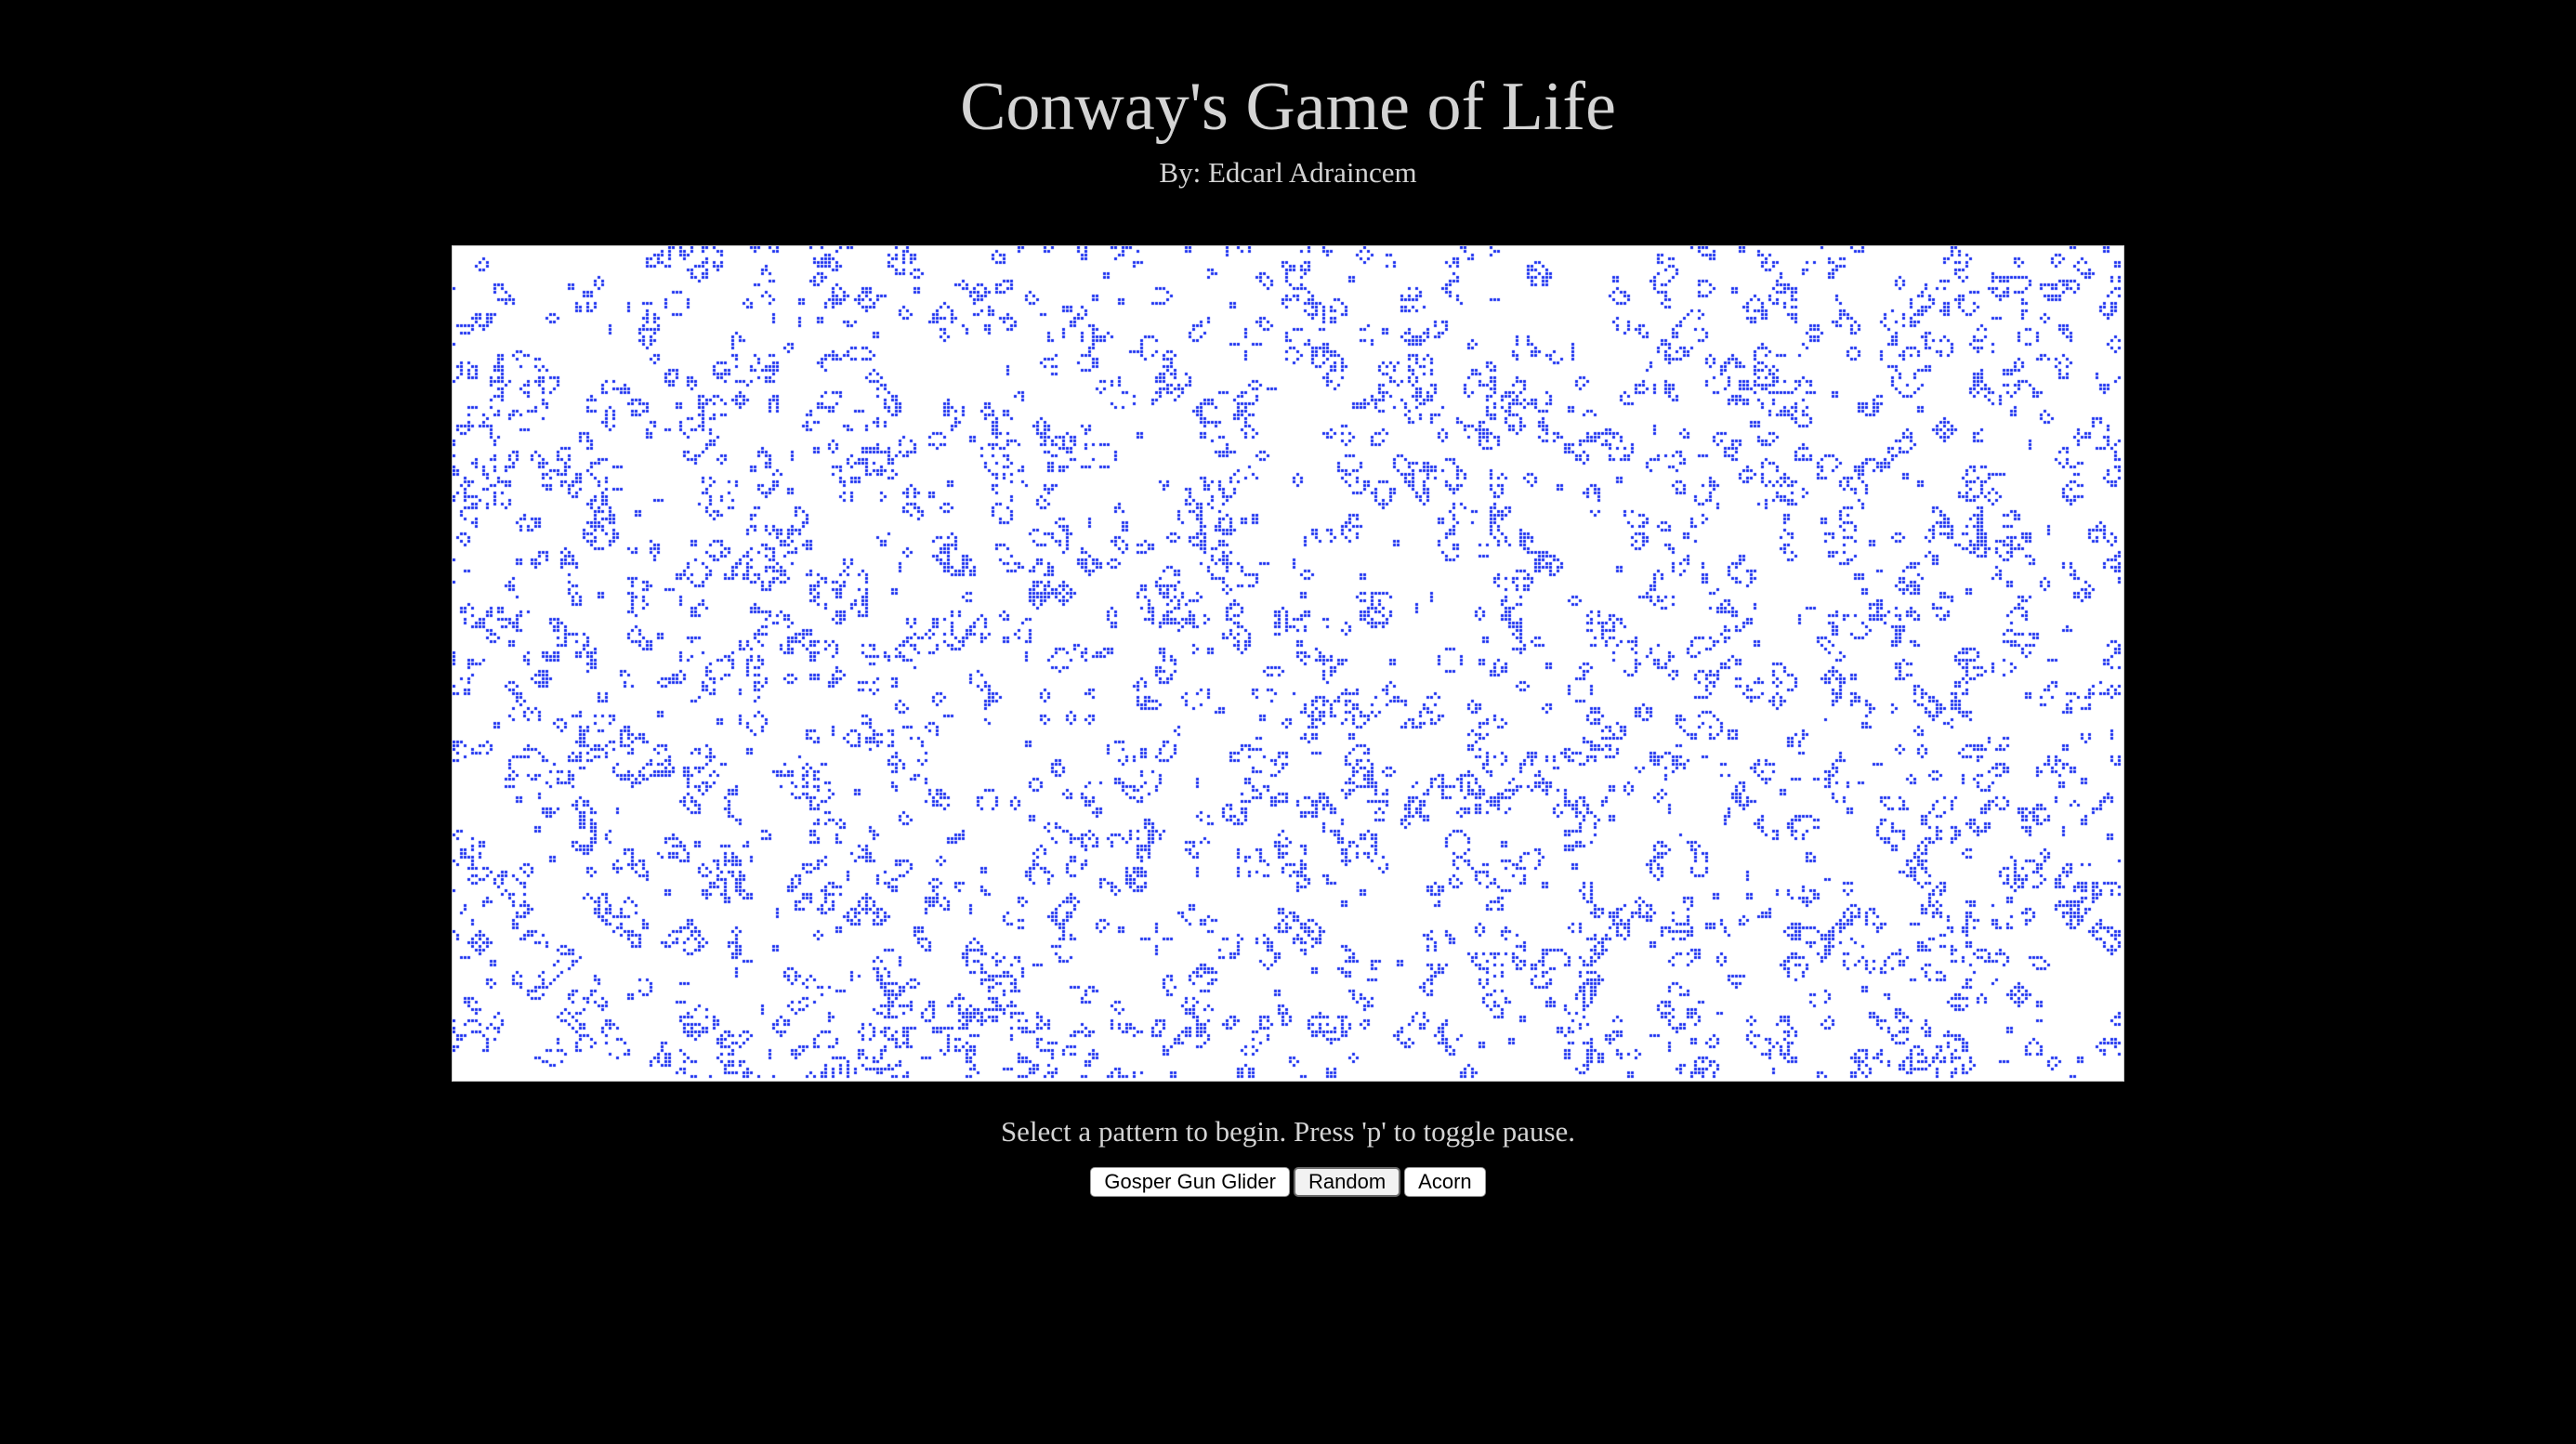  I want to click on pattern-controls: Gosper Gun Glider Random Acorn, so click(1288, 1182).